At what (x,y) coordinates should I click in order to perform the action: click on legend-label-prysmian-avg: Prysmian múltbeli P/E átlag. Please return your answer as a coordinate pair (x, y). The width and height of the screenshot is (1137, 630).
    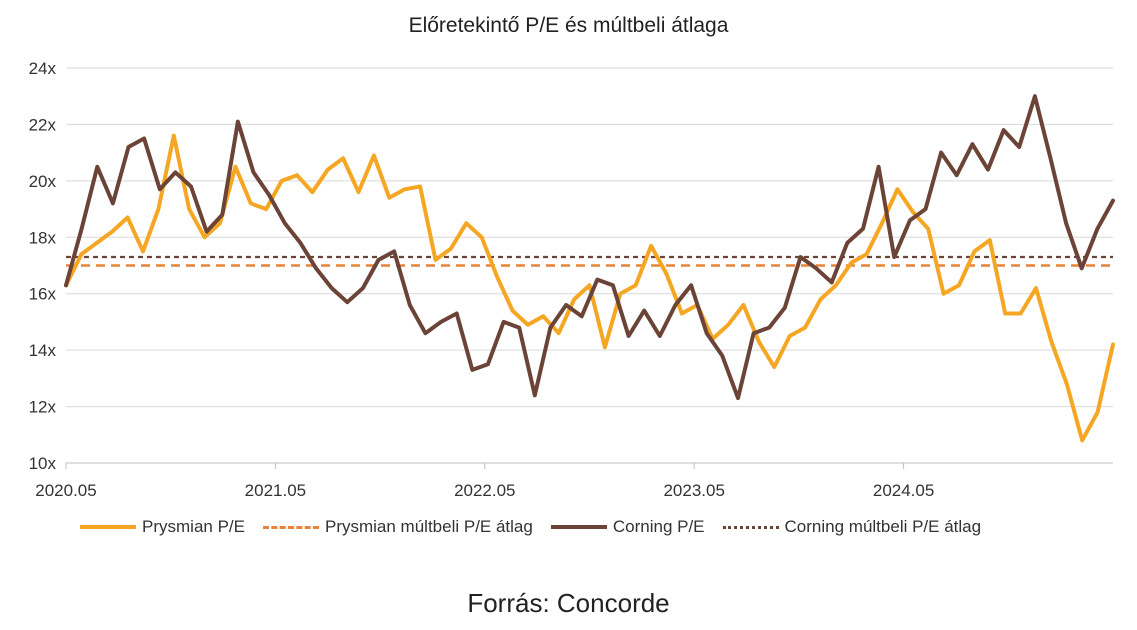
    Looking at the image, I should click on (428, 526).